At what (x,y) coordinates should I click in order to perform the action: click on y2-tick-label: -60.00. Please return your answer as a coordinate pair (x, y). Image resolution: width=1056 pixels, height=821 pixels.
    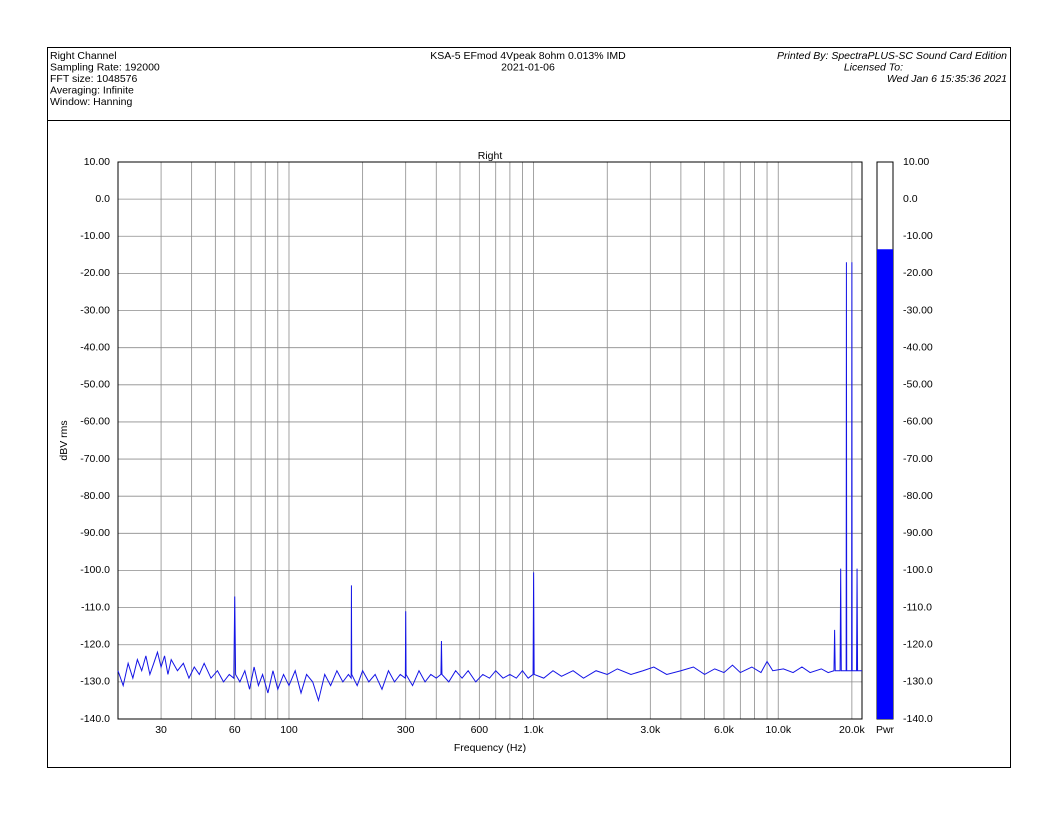
    Looking at the image, I should click on (918, 422).